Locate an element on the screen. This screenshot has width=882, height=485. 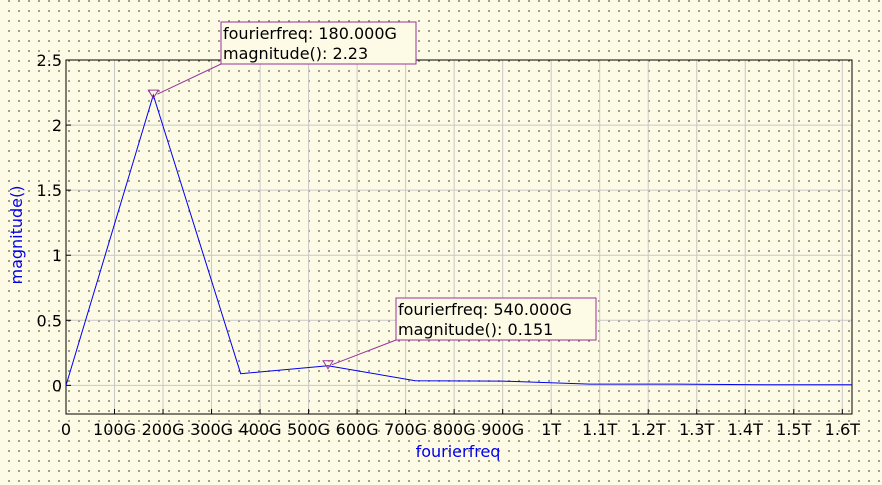
y-axis-label: magnitude() is located at coordinates (16, 234).